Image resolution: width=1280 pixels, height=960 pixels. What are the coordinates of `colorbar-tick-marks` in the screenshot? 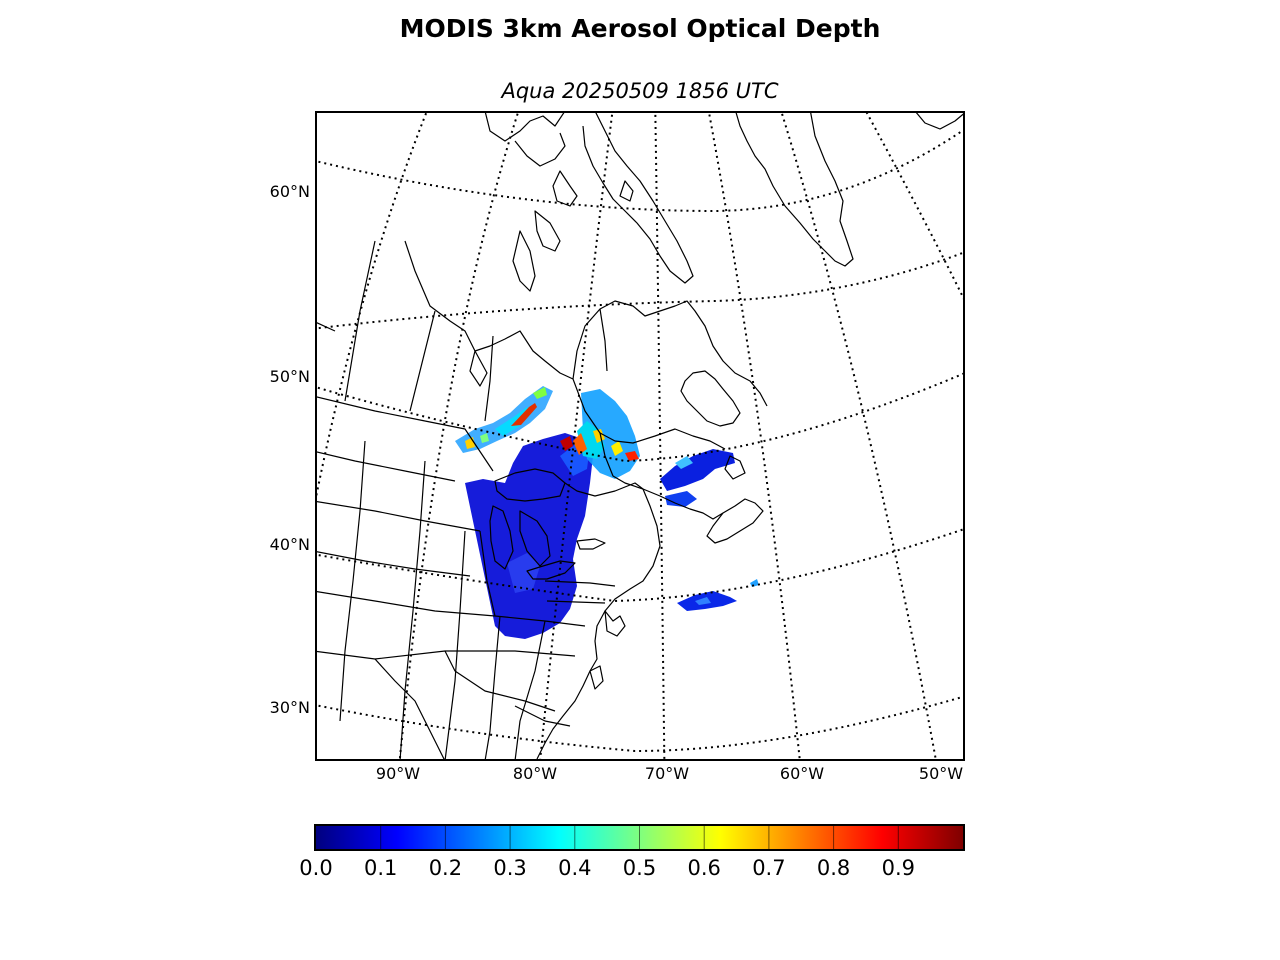 It's located at (639, 837).